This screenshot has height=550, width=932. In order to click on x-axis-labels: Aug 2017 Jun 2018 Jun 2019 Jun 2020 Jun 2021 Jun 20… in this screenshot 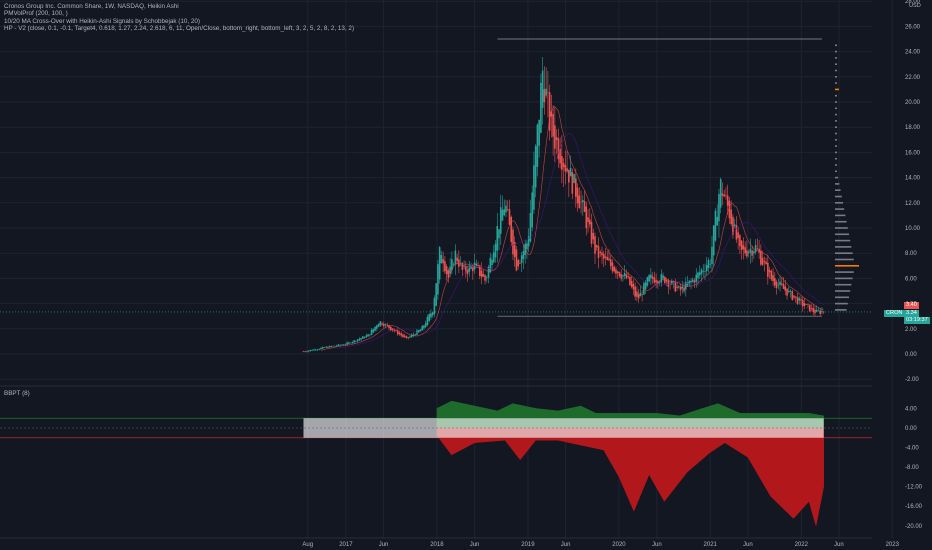, I will do `click(600, 545)`.